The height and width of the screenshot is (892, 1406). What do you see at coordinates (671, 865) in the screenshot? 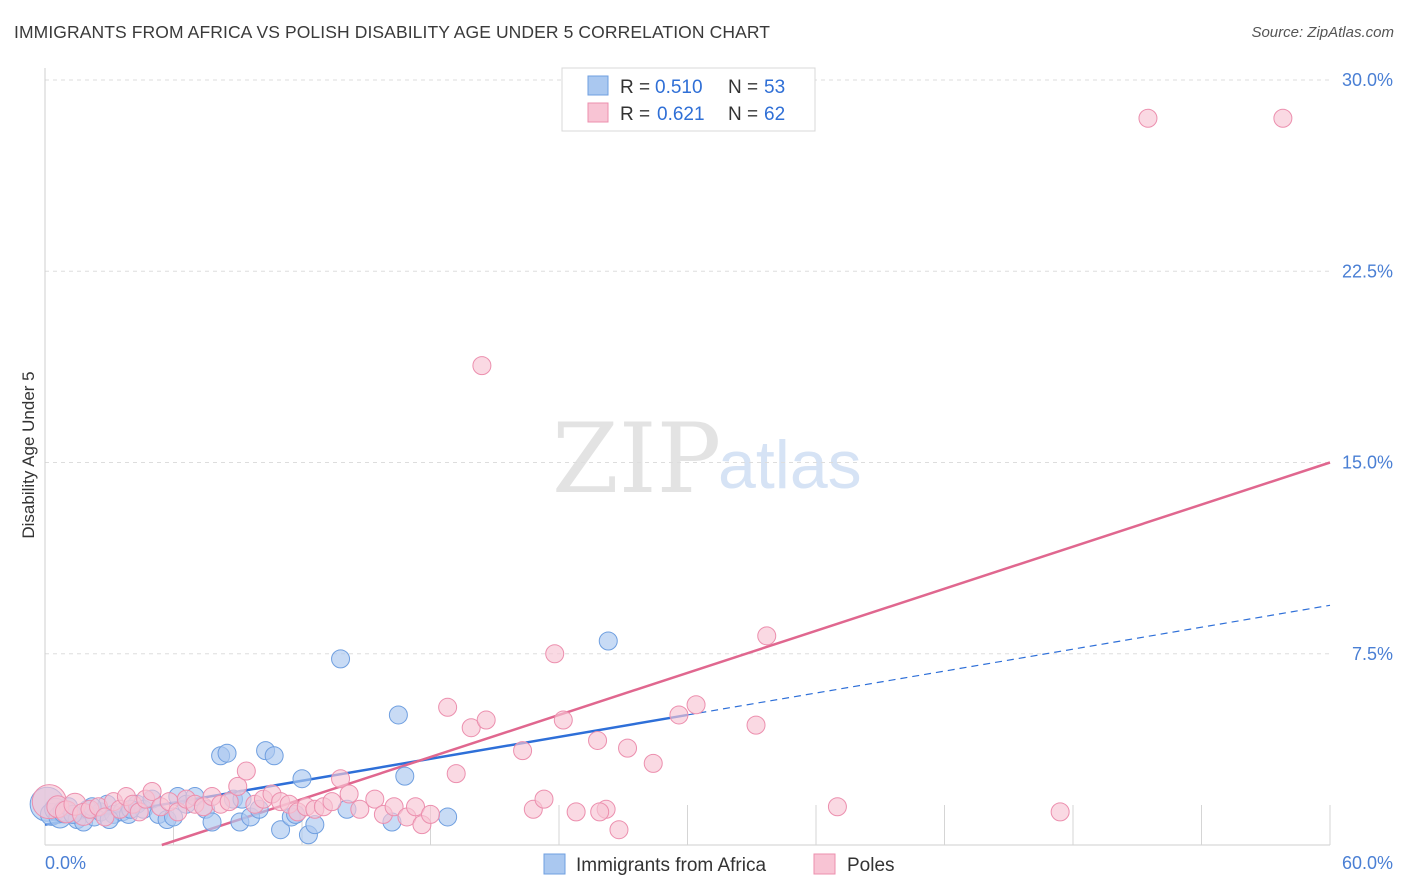
I see `series-legend-label-africa: Immigrants from Africa` at bounding box center [671, 865].